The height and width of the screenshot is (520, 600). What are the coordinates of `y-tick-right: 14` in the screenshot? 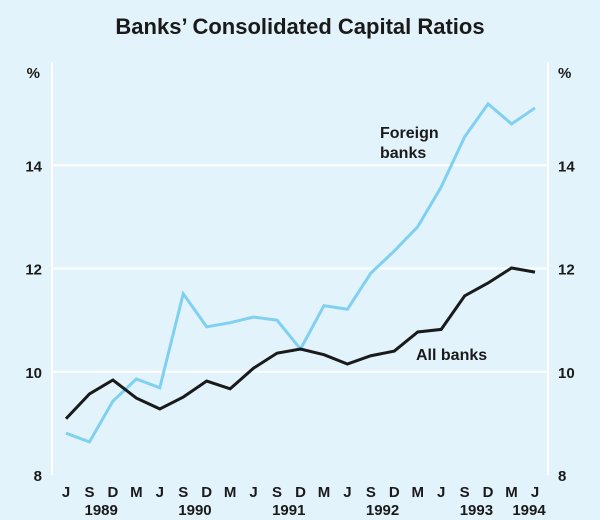 It's located at (566, 166).